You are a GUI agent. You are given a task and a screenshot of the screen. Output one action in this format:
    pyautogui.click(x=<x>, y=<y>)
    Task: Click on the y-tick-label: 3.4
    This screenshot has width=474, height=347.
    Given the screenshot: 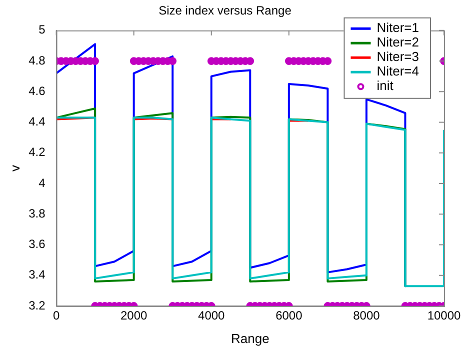 What is the action you would take?
    pyautogui.click(x=37, y=275)
    